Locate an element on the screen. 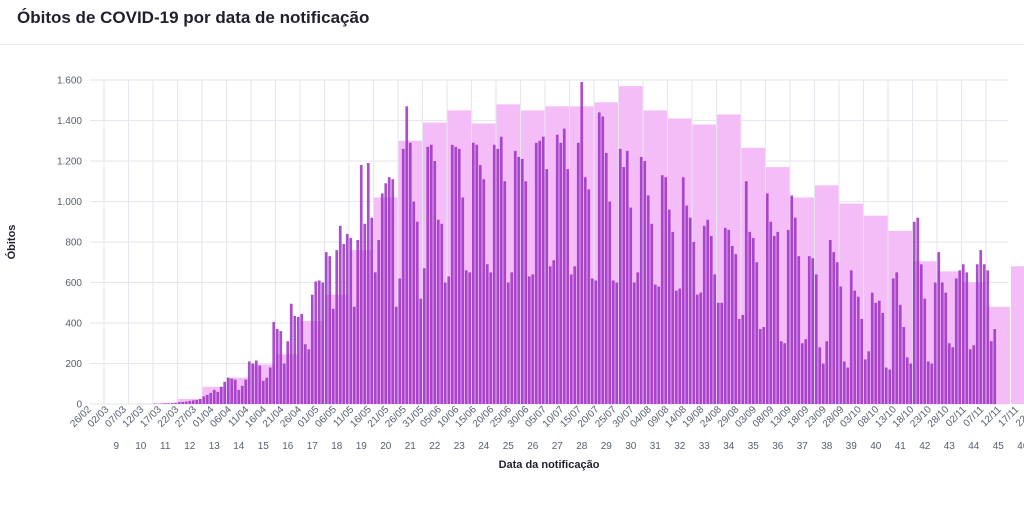  x-axis-label: Data da notificação is located at coordinates (549, 465).